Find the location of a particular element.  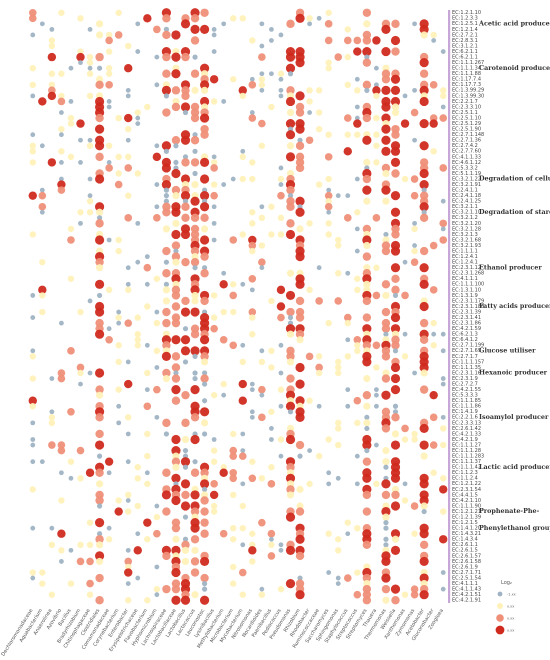

ec-label: EC:3.2.1.20 is located at coordinates (466, 224).